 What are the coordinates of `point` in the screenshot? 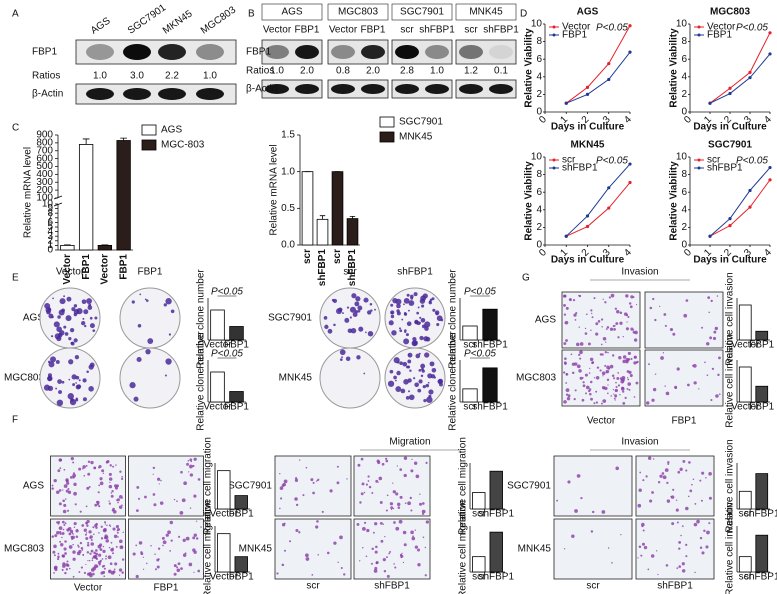 It's located at (770, 167).